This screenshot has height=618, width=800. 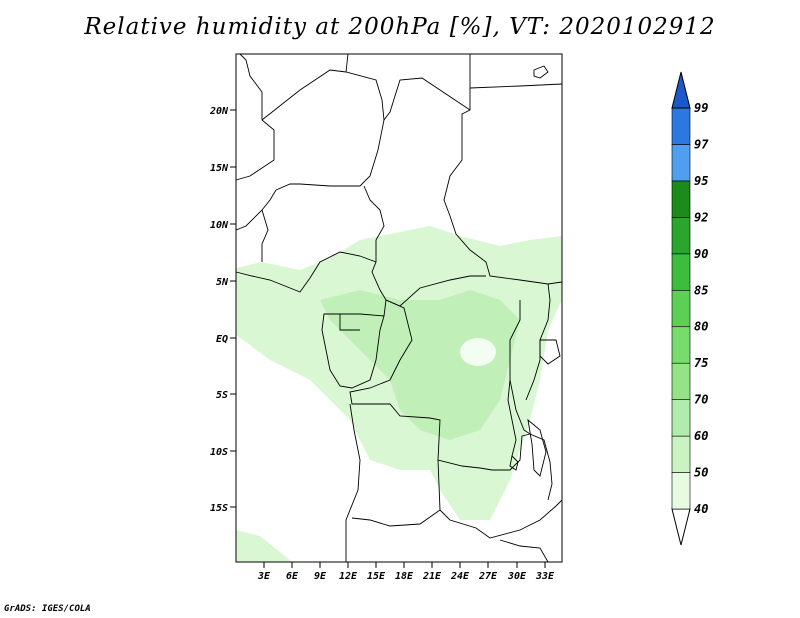 What do you see at coordinates (701, 436) in the screenshot?
I see `colorbar-label: 60` at bounding box center [701, 436].